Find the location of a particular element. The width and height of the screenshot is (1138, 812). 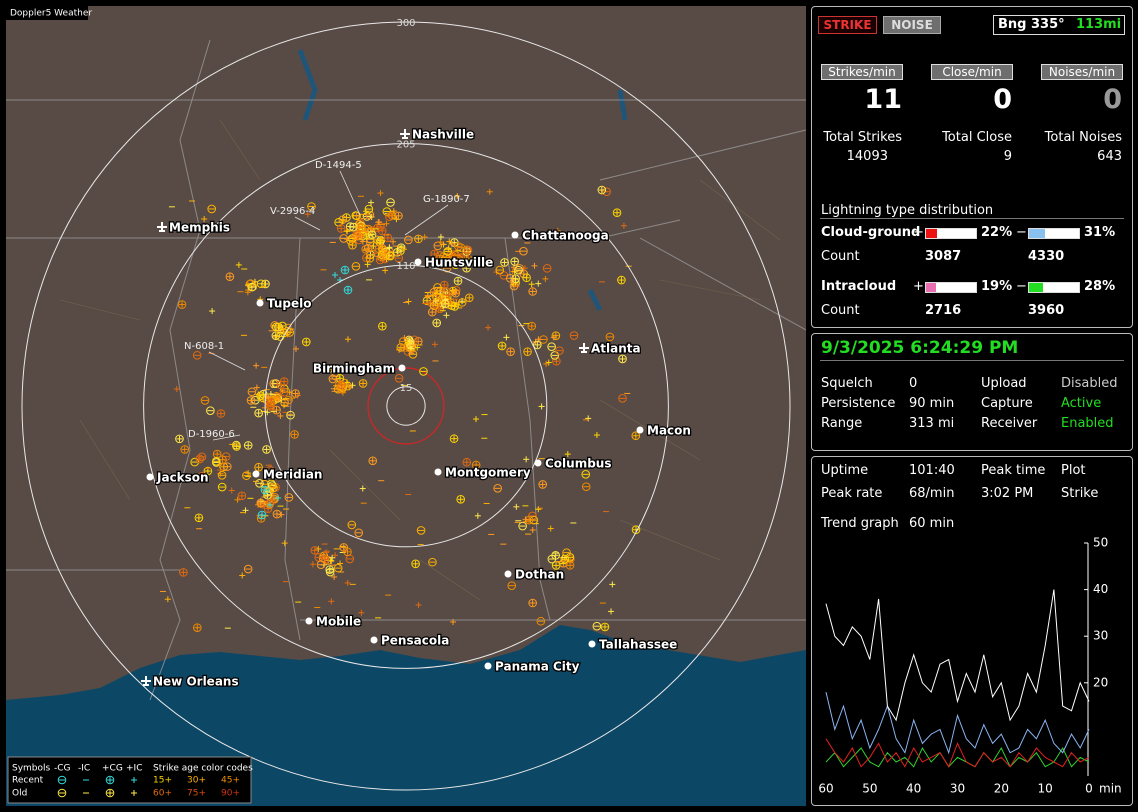

city-label: New Orleans is located at coordinates (196, 682).